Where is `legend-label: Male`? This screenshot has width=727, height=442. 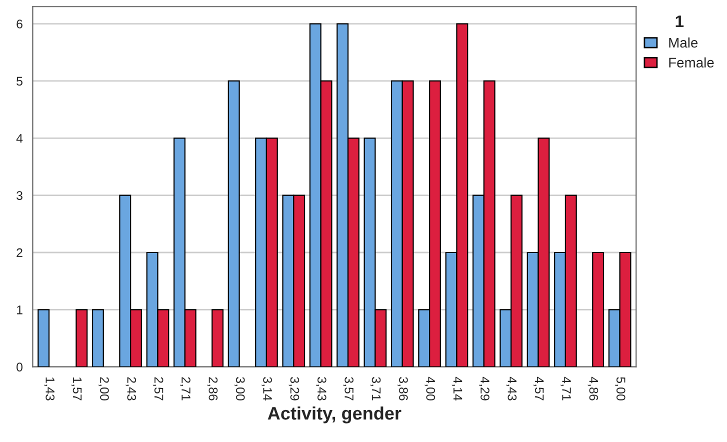 legend-label: Male is located at coordinates (683, 42).